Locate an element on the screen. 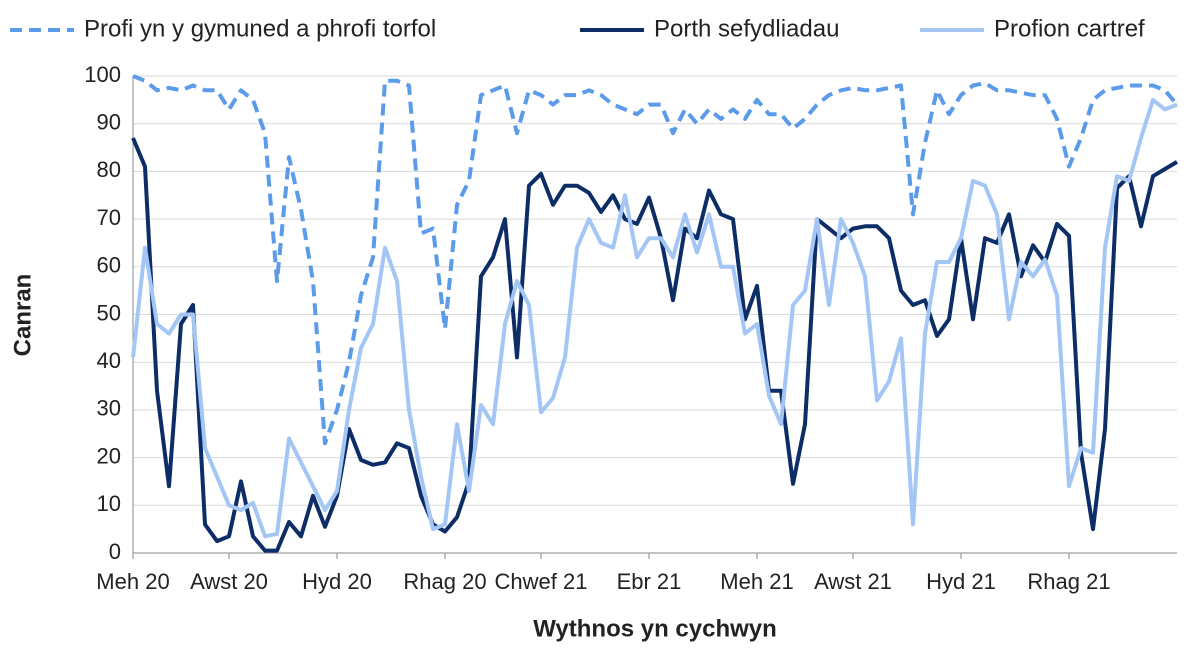 The width and height of the screenshot is (1195, 648). legend-label: Profi yn y gymuned a phrofi torfol is located at coordinates (260, 28).